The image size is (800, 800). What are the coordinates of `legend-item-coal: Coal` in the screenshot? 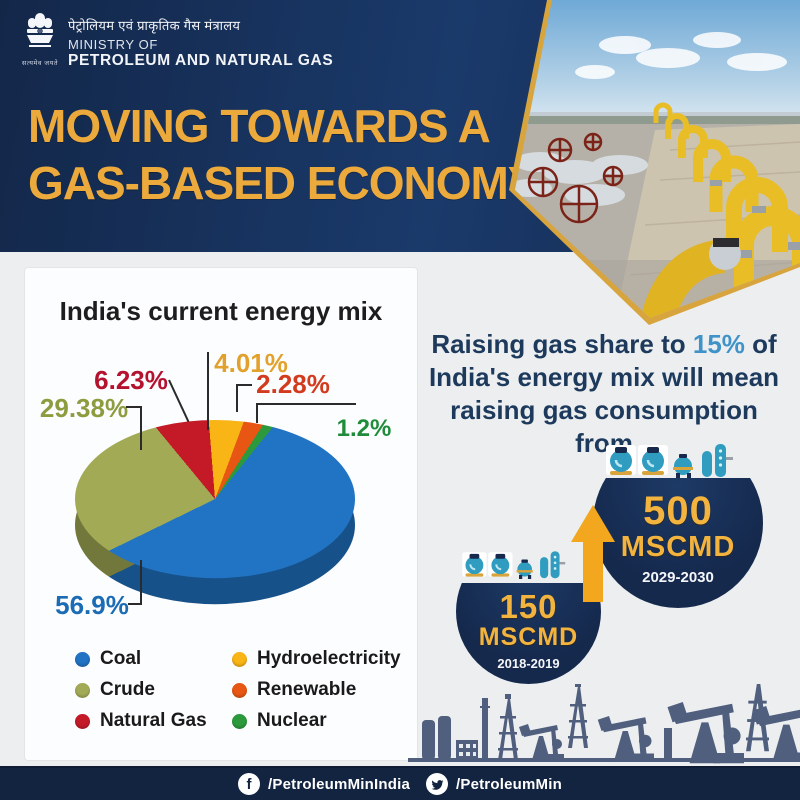 It's located at (108, 659).